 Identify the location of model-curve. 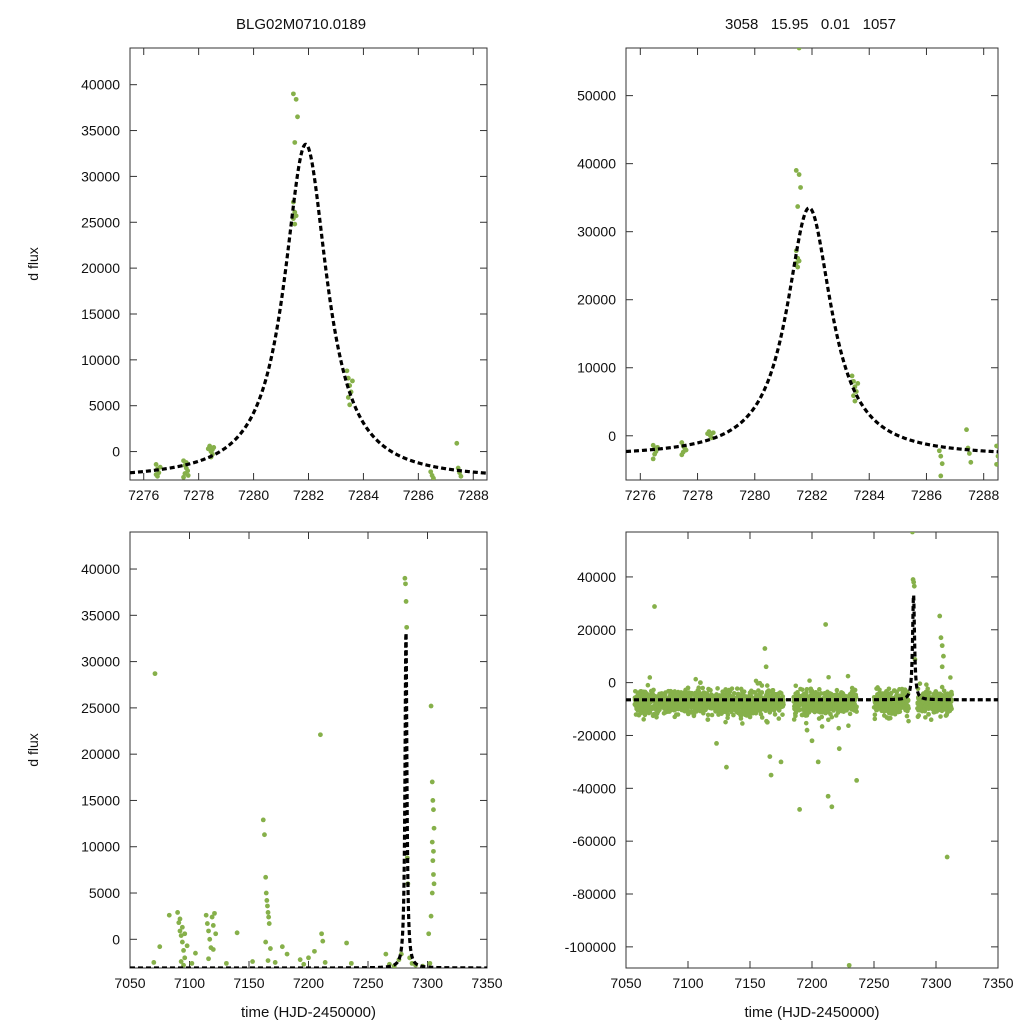
(308, 308).